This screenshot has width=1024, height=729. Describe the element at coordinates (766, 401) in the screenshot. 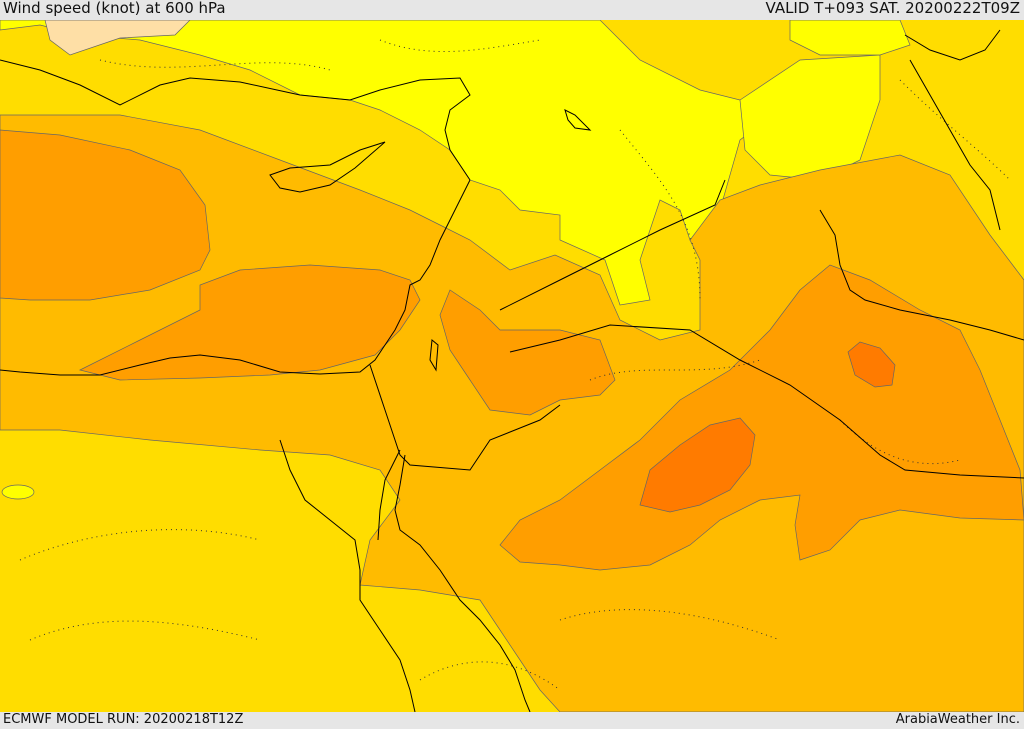

I see `border-jordan-saudi` at that location.